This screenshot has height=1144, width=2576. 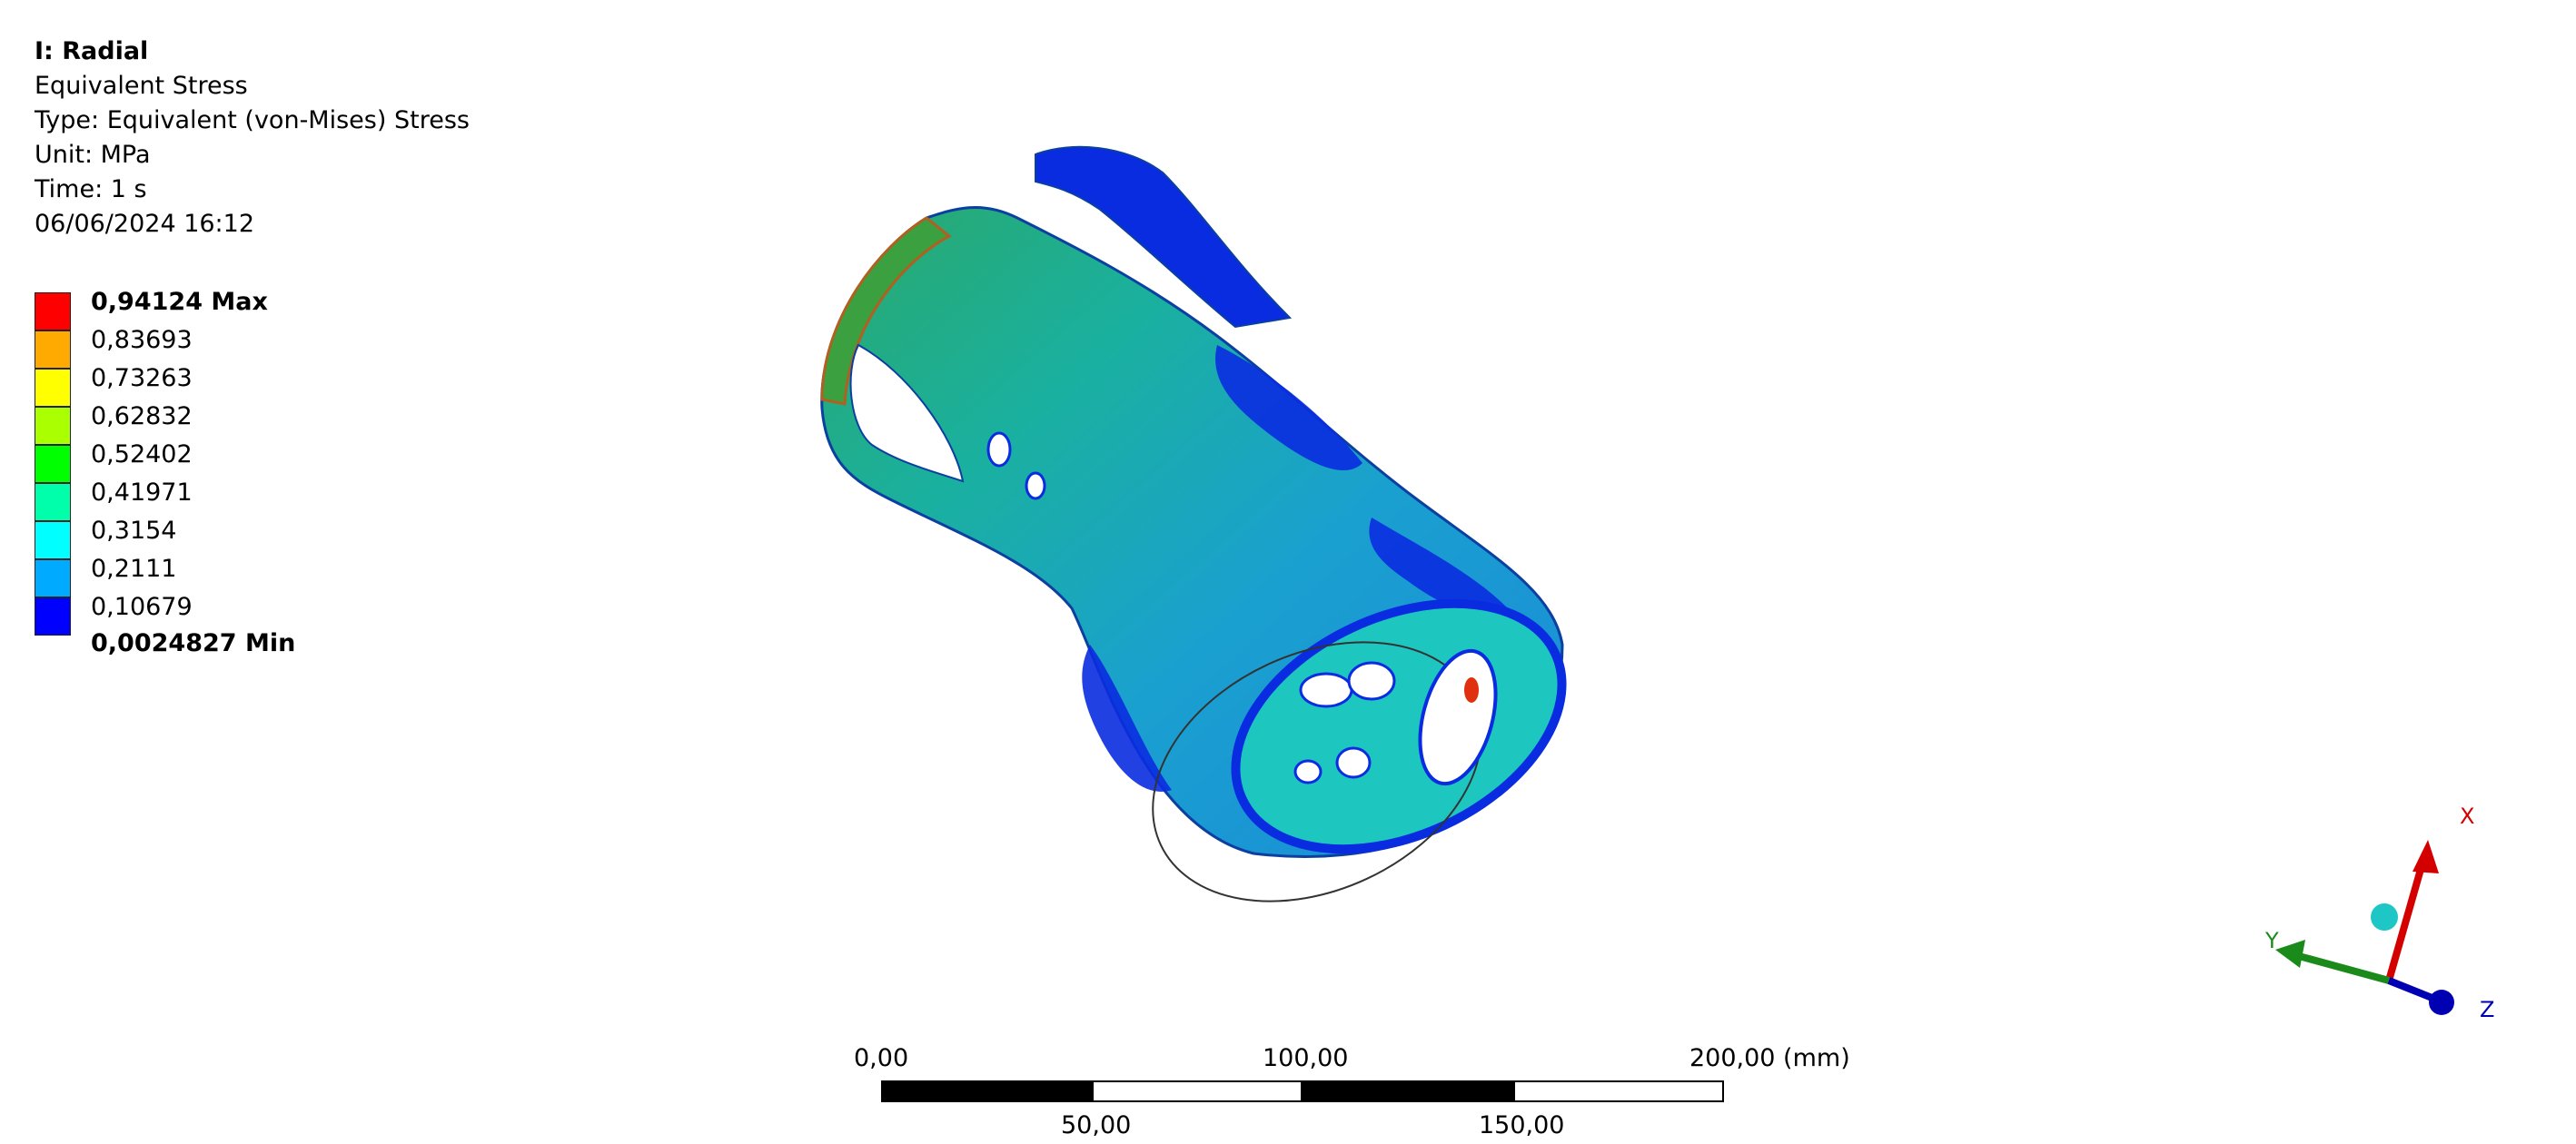 What do you see at coordinates (2290, 954) in the screenshot?
I see `y-axis-arrowhead` at bounding box center [2290, 954].